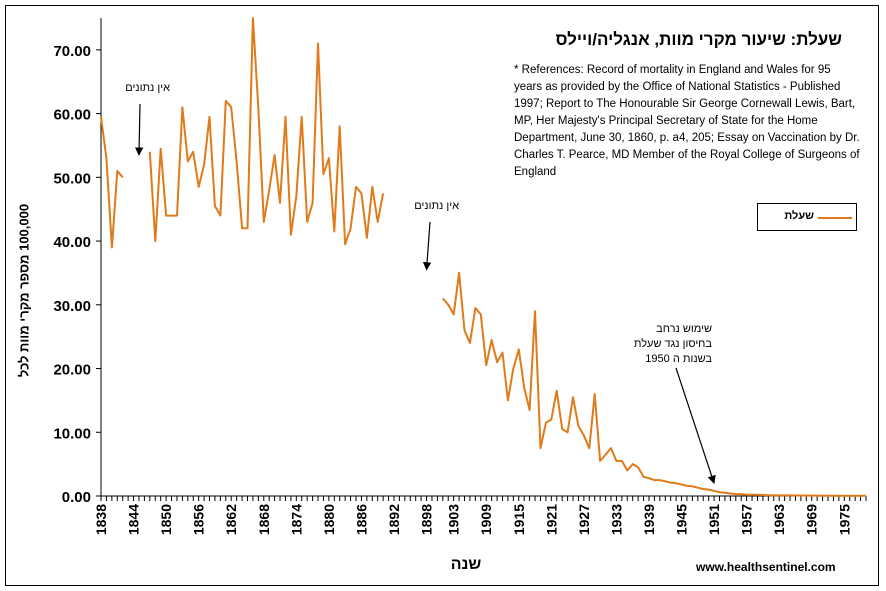 The height and width of the screenshot is (591, 886). I want to click on x-tick-label: 1915, so click(519, 519).